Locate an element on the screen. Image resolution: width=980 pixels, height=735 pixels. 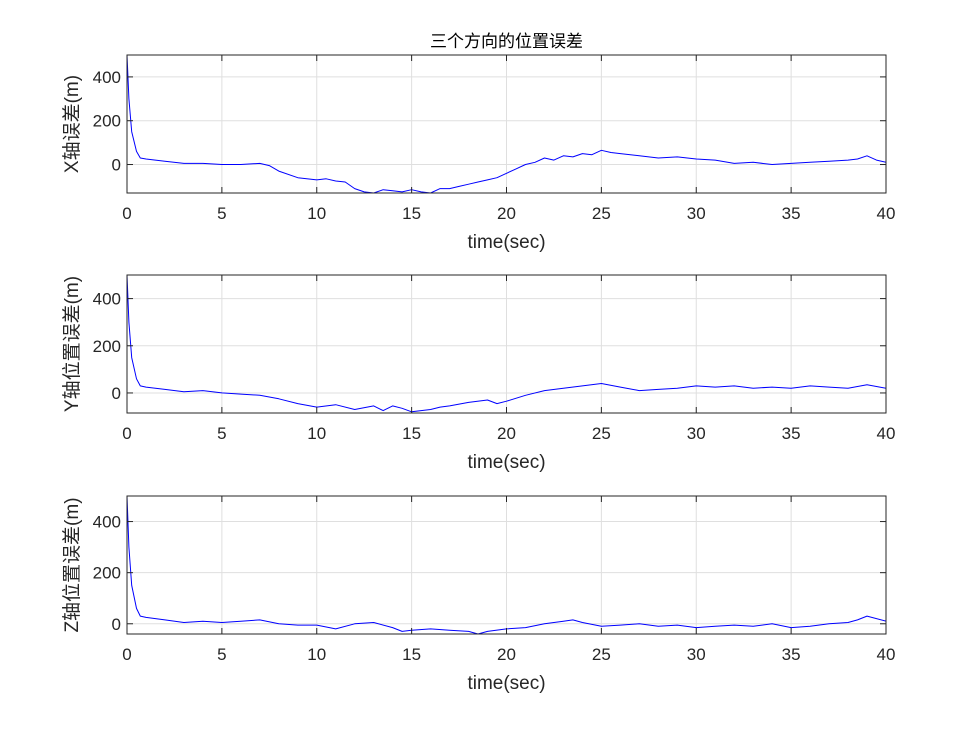
y-axis-label: Z轴位置误差(m) is located at coordinates (72, 564).